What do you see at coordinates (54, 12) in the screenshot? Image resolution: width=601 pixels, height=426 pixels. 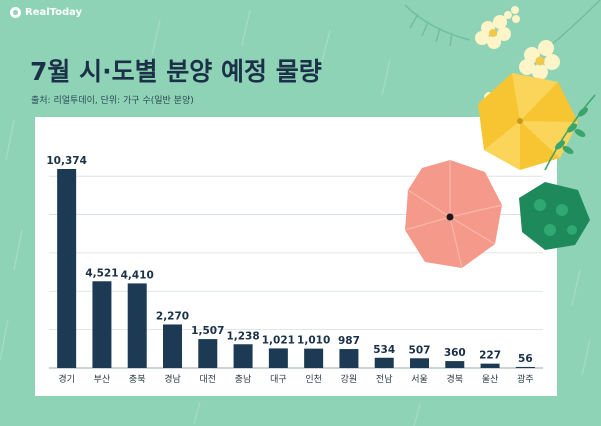 I see `brand-name: RealToday` at bounding box center [54, 12].